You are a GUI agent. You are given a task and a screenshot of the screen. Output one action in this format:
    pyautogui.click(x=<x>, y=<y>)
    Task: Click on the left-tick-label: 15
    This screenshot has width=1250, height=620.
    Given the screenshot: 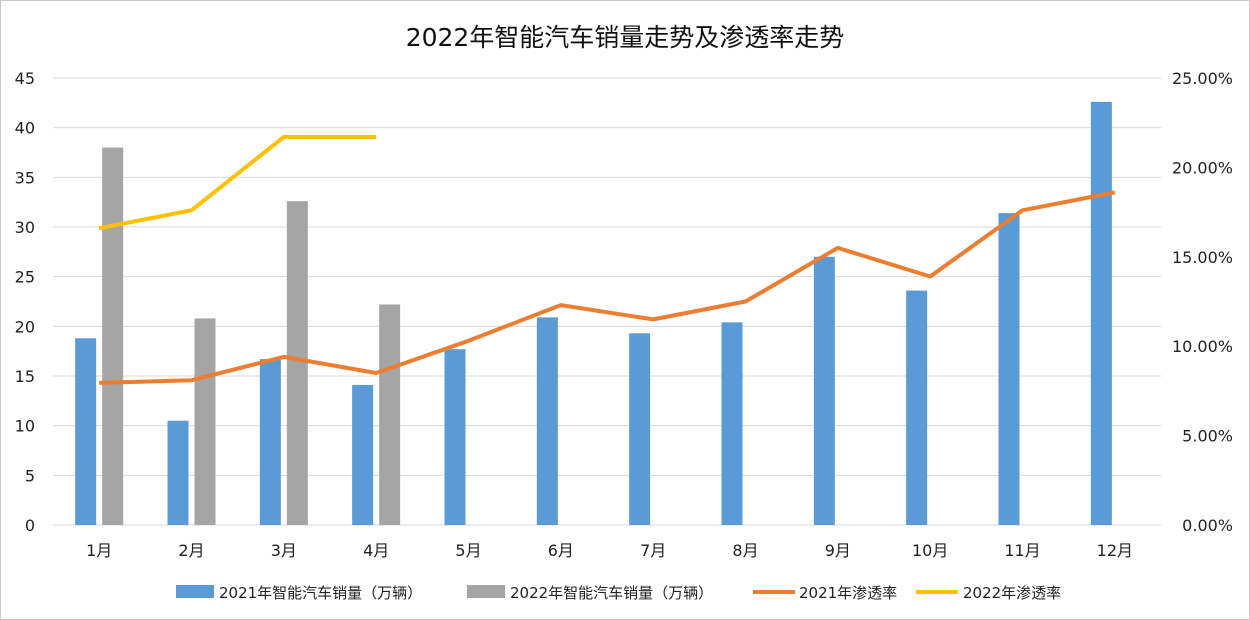 What is the action you would take?
    pyautogui.click(x=25, y=376)
    